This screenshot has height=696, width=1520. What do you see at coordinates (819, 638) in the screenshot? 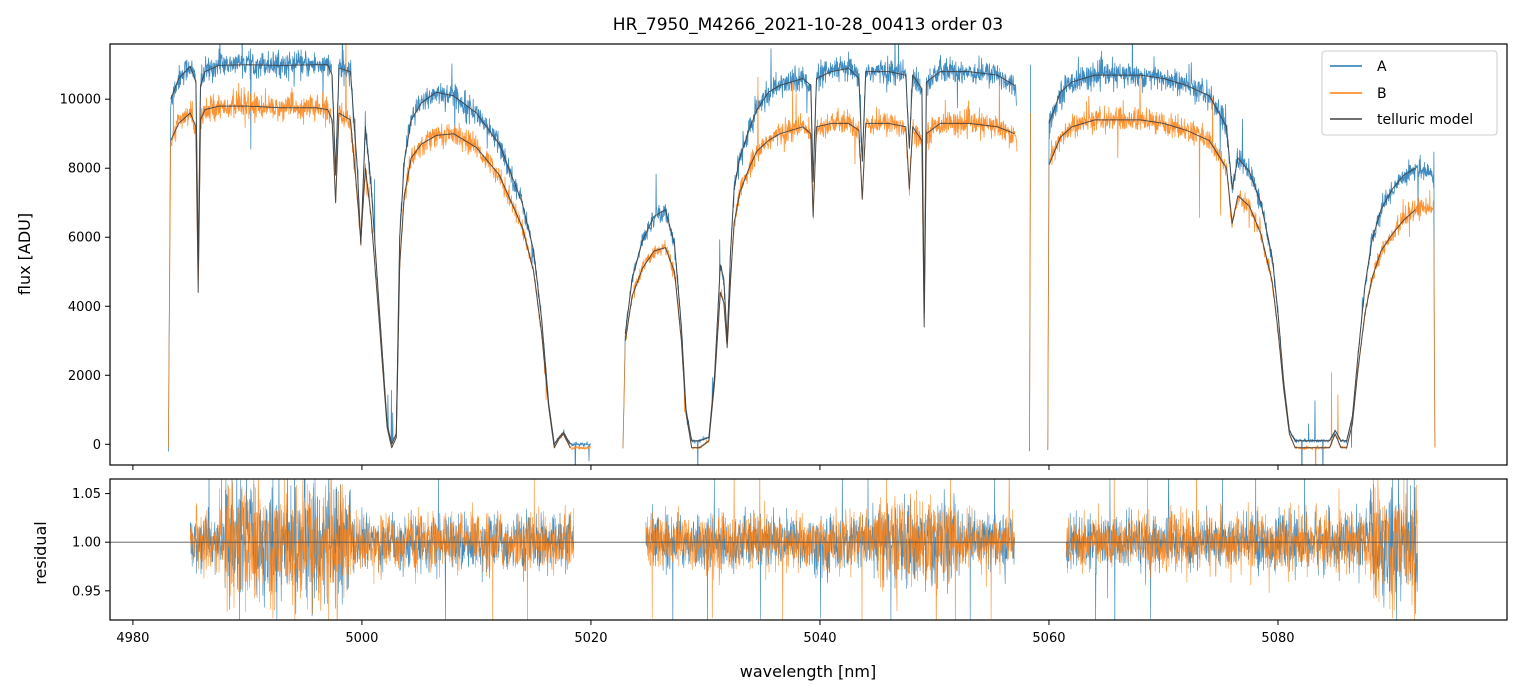
I see `x-tick-label: 5040` at bounding box center [819, 638].